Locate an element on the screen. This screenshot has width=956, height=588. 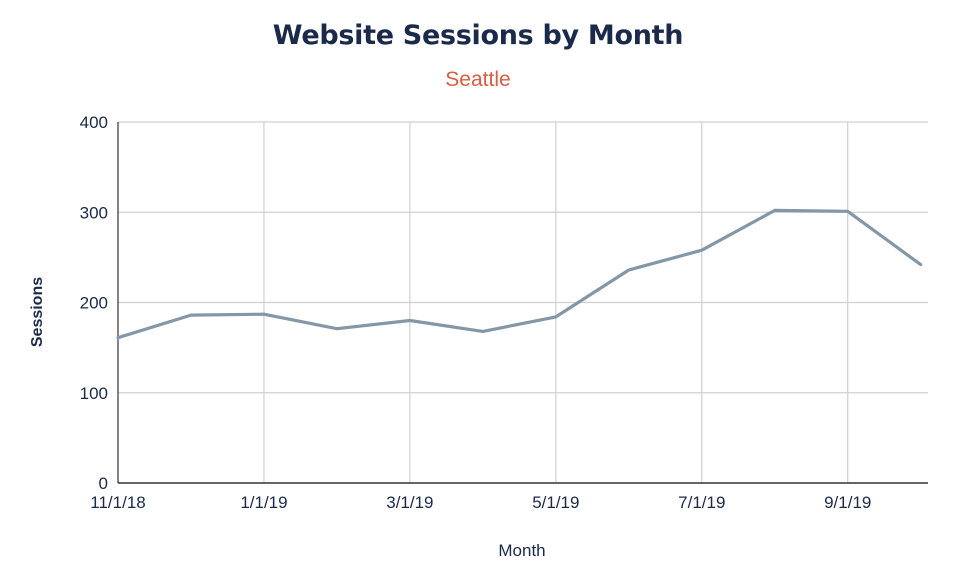
y-axis-title: Sessions is located at coordinates (37, 312).